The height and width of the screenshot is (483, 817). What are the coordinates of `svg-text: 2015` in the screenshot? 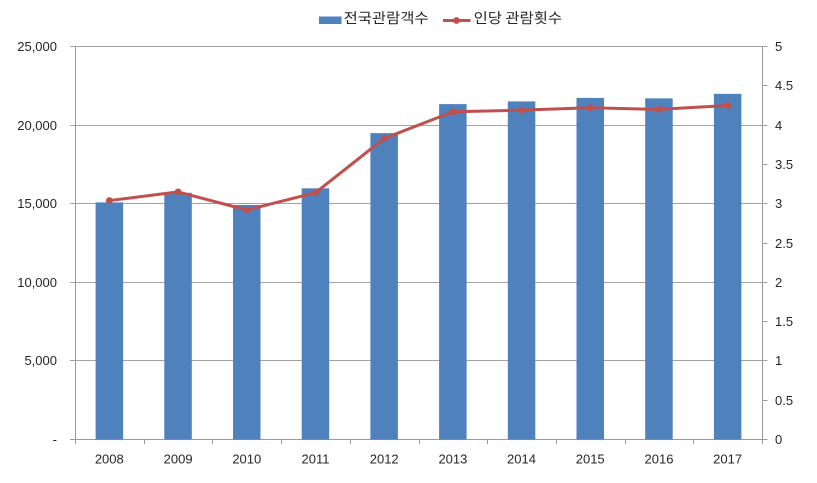 It's located at (590, 459).